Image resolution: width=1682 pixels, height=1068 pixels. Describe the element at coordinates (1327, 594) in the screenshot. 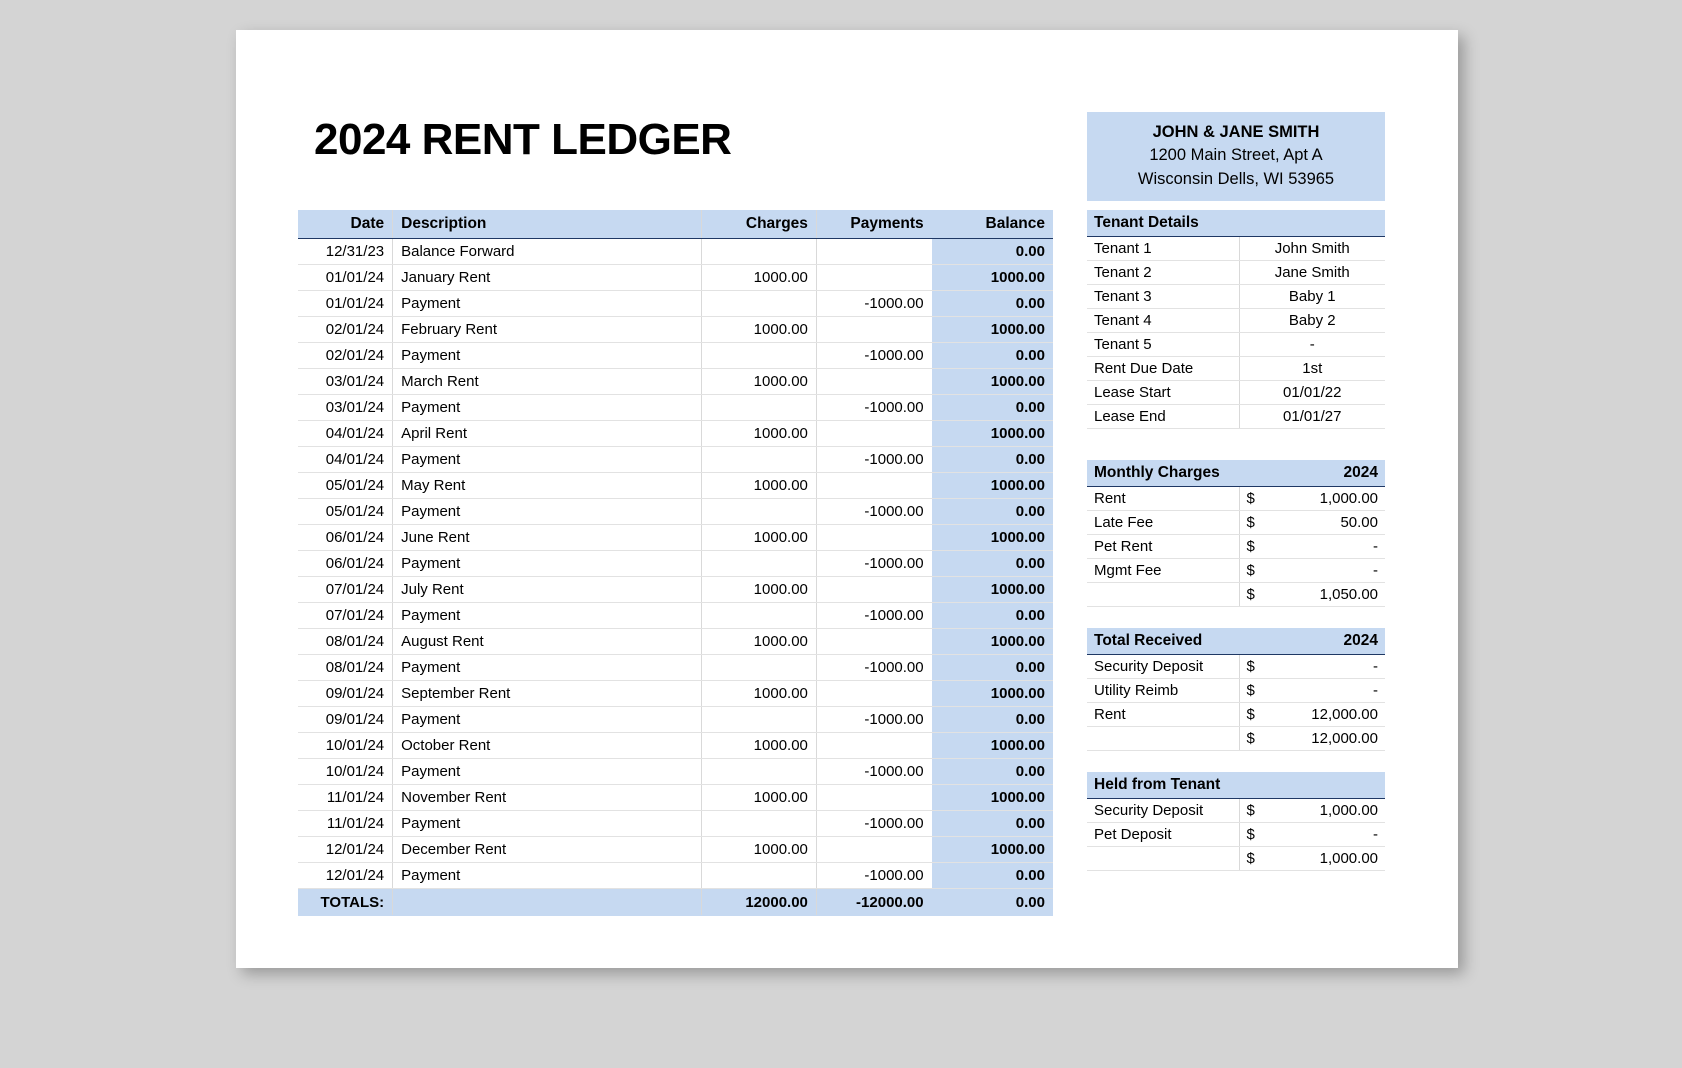

I see `monthly_charges-total-amount: 1,050.00` at that location.